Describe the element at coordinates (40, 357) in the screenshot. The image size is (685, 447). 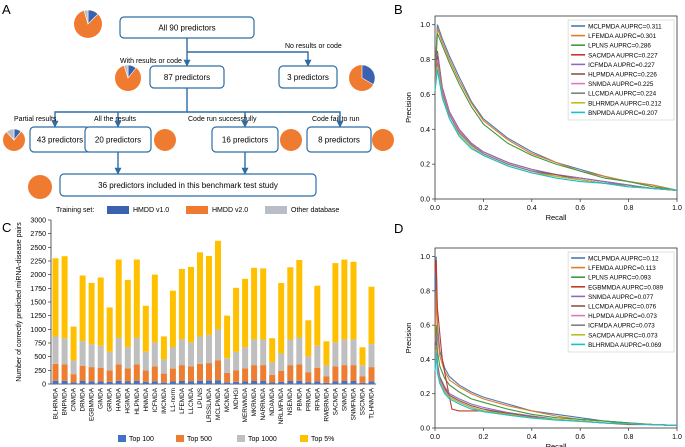
I see `c-ytick-label: 500` at that location.